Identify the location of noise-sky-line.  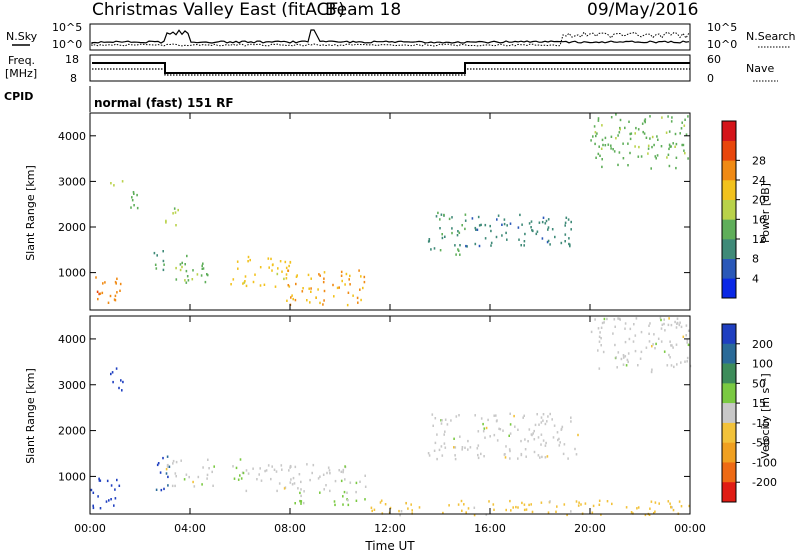
(390, 36).